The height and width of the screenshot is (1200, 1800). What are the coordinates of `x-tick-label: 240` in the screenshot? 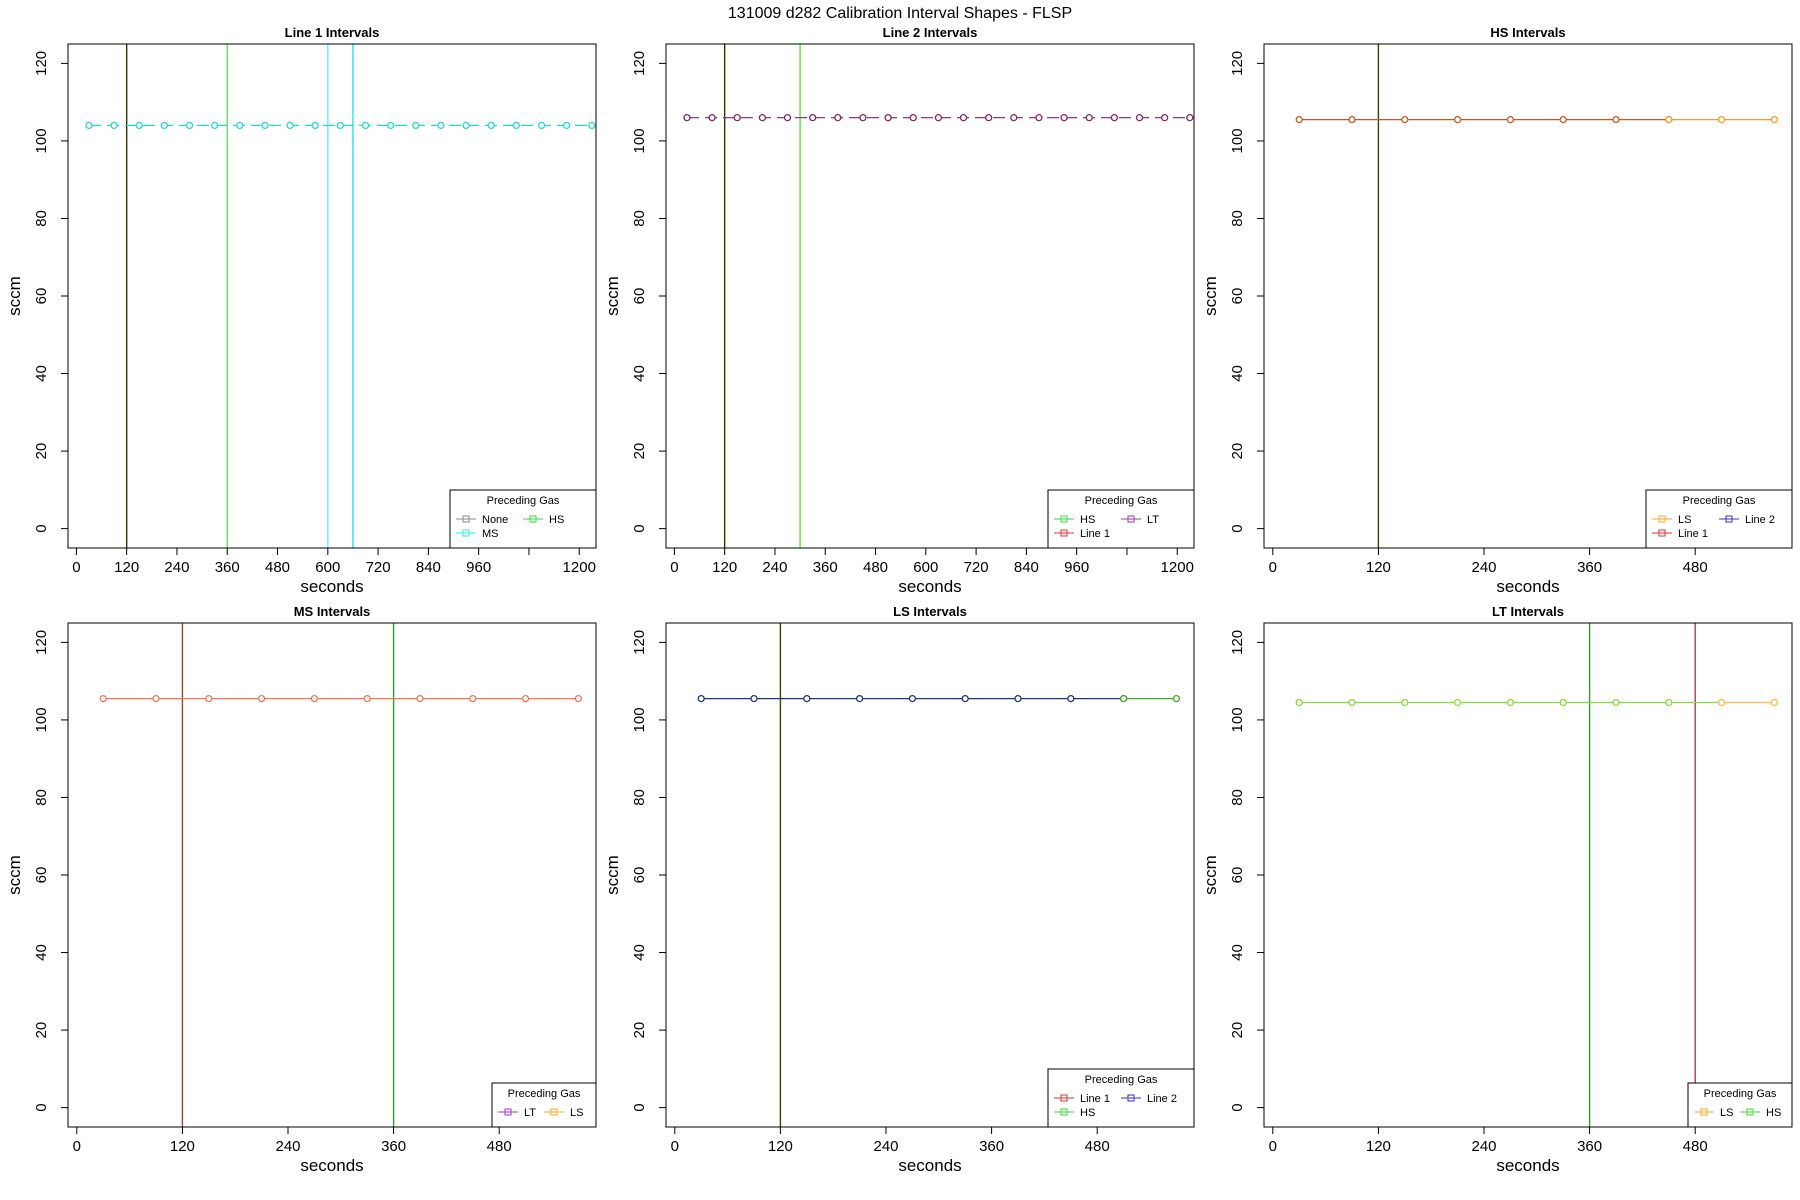 It's located at (1483, 1146).